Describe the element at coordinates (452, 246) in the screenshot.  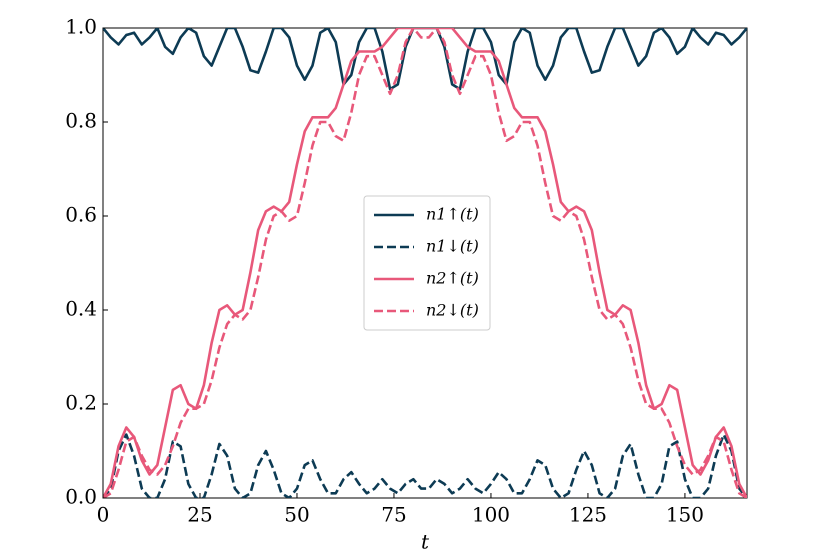
I see `legend-label: n1↓(t)` at that location.